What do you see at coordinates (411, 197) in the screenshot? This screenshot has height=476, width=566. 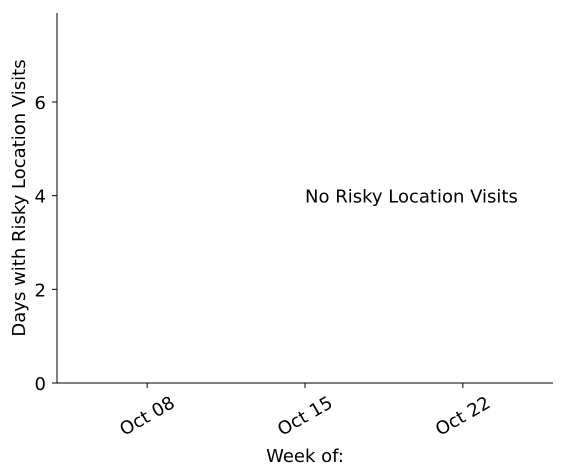 I see `annotation-no-data: No Risky Location Visits` at bounding box center [411, 197].